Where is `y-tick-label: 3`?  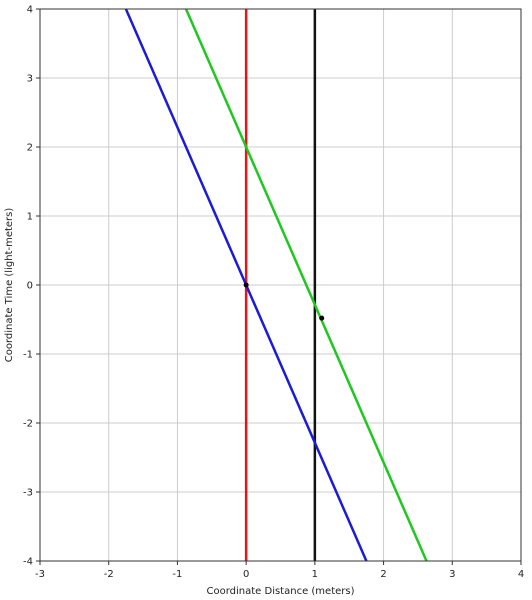
y-tick-label: 3 is located at coordinates (30, 79).